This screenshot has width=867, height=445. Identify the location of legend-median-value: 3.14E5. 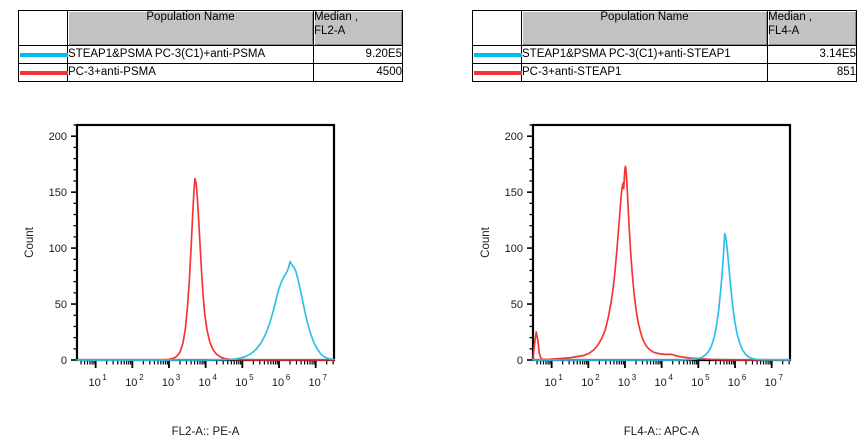
(812, 54).